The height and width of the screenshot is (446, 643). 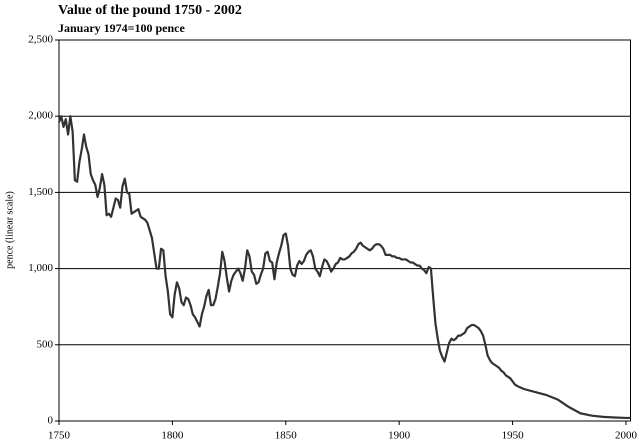 What do you see at coordinates (40, 268) in the screenshot?
I see `y-tick-label: 1,000` at bounding box center [40, 268].